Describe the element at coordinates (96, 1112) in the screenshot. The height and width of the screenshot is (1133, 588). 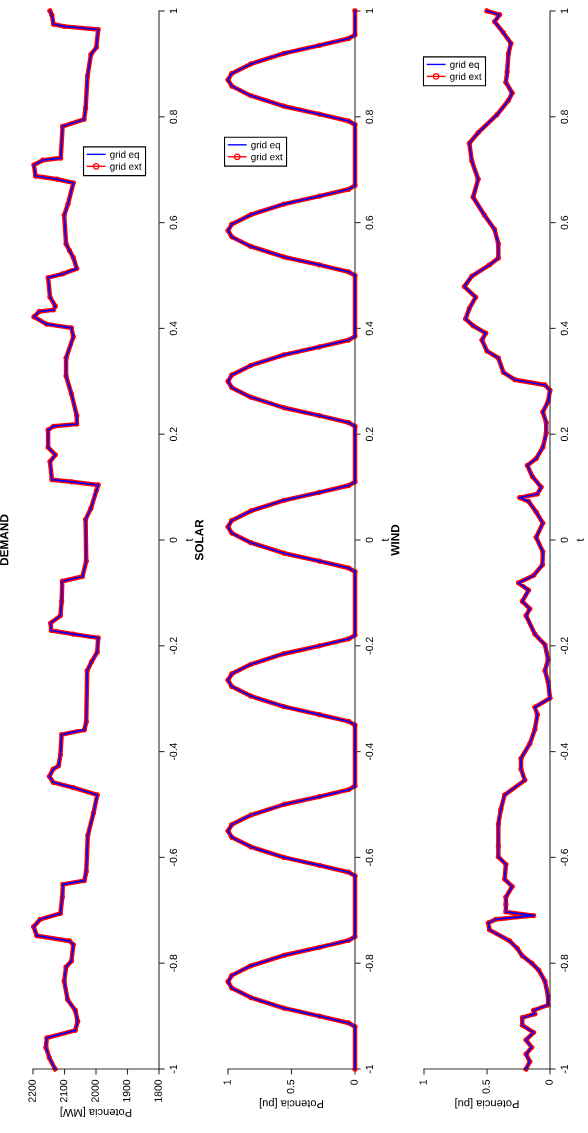
I see `x-axis-title: Potencia [MW]` at that location.